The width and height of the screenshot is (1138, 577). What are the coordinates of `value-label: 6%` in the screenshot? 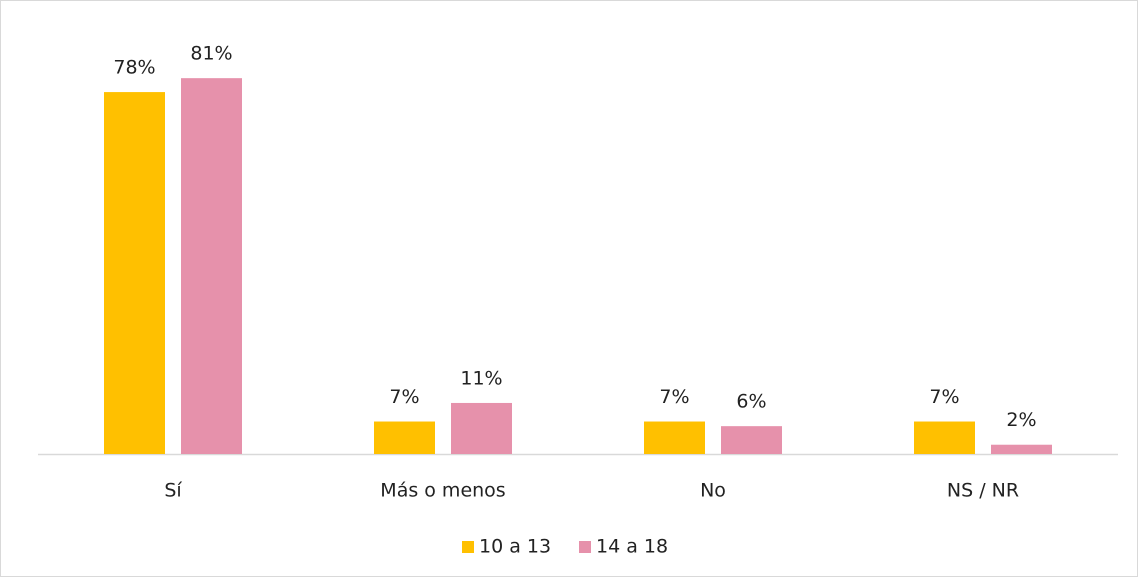 It's located at (751, 402).